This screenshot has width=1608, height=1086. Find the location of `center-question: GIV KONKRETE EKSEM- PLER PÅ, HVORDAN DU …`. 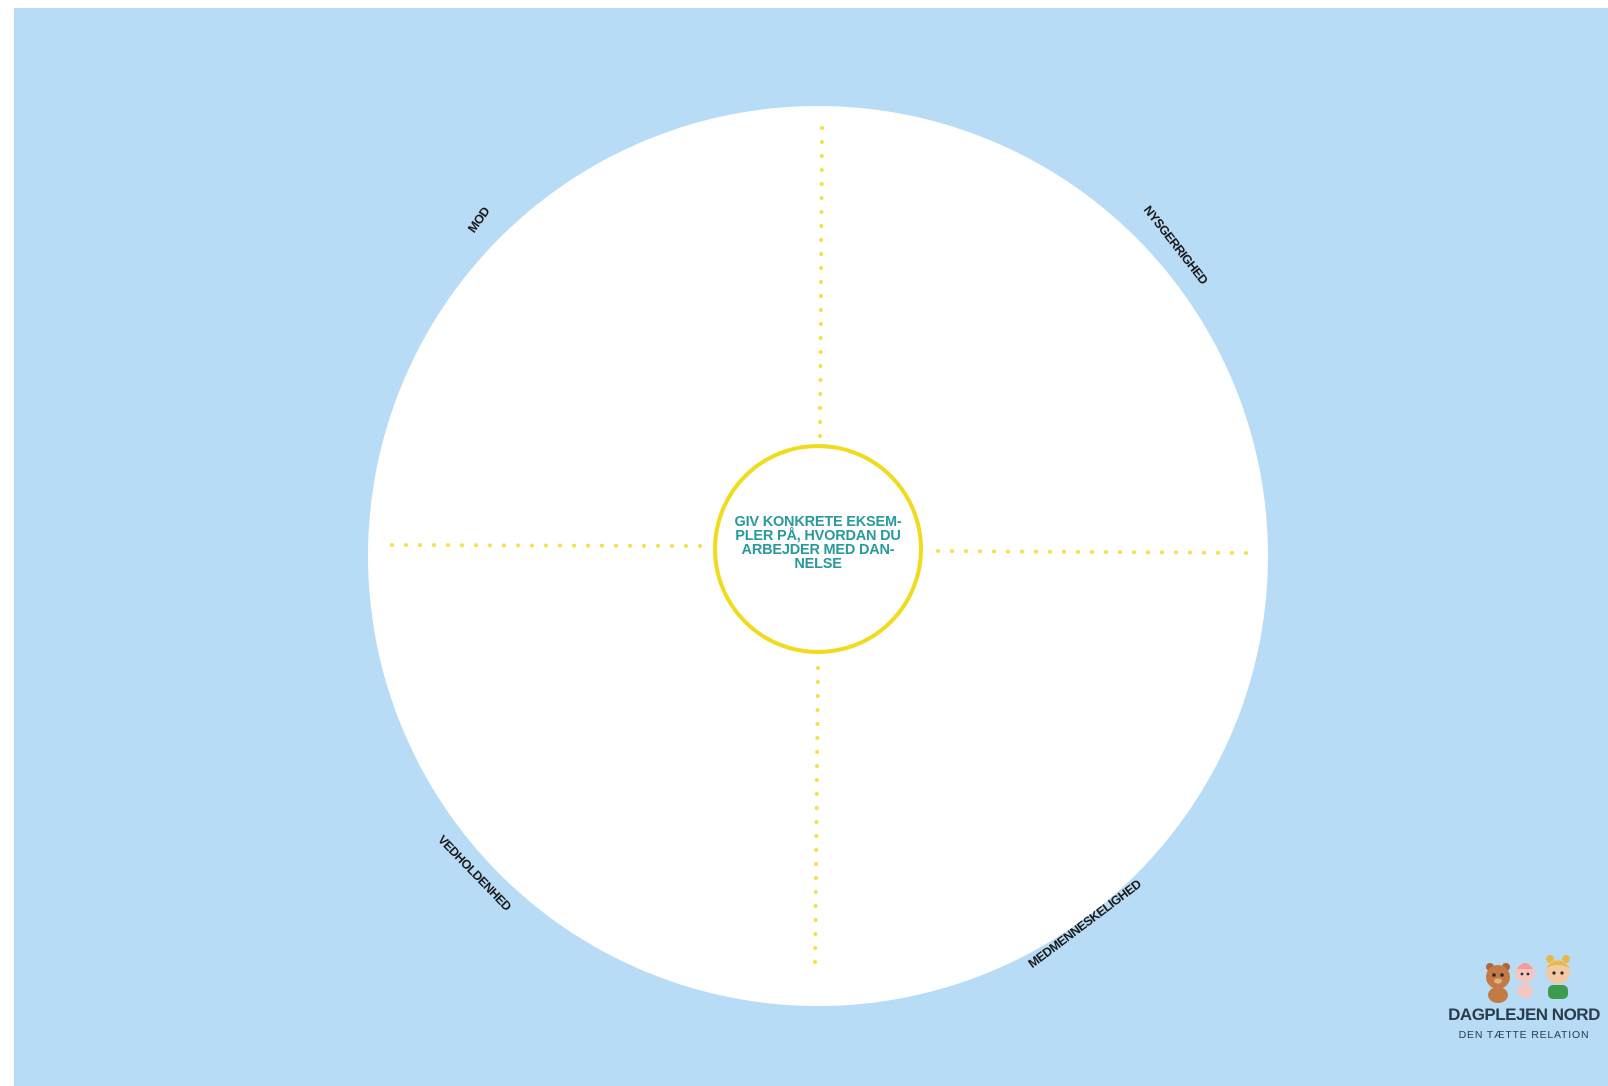

center-question: GIV KONKRETE EKSEM- PLER PÅ, HVORDAN DU … is located at coordinates (818, 543).